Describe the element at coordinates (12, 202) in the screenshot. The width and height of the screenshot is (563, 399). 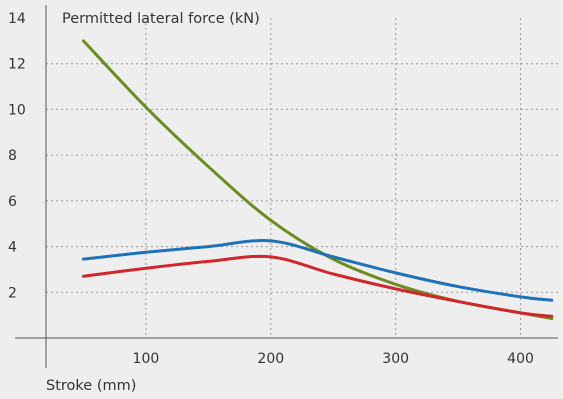
I see `y-tick-label: 6` at that location.